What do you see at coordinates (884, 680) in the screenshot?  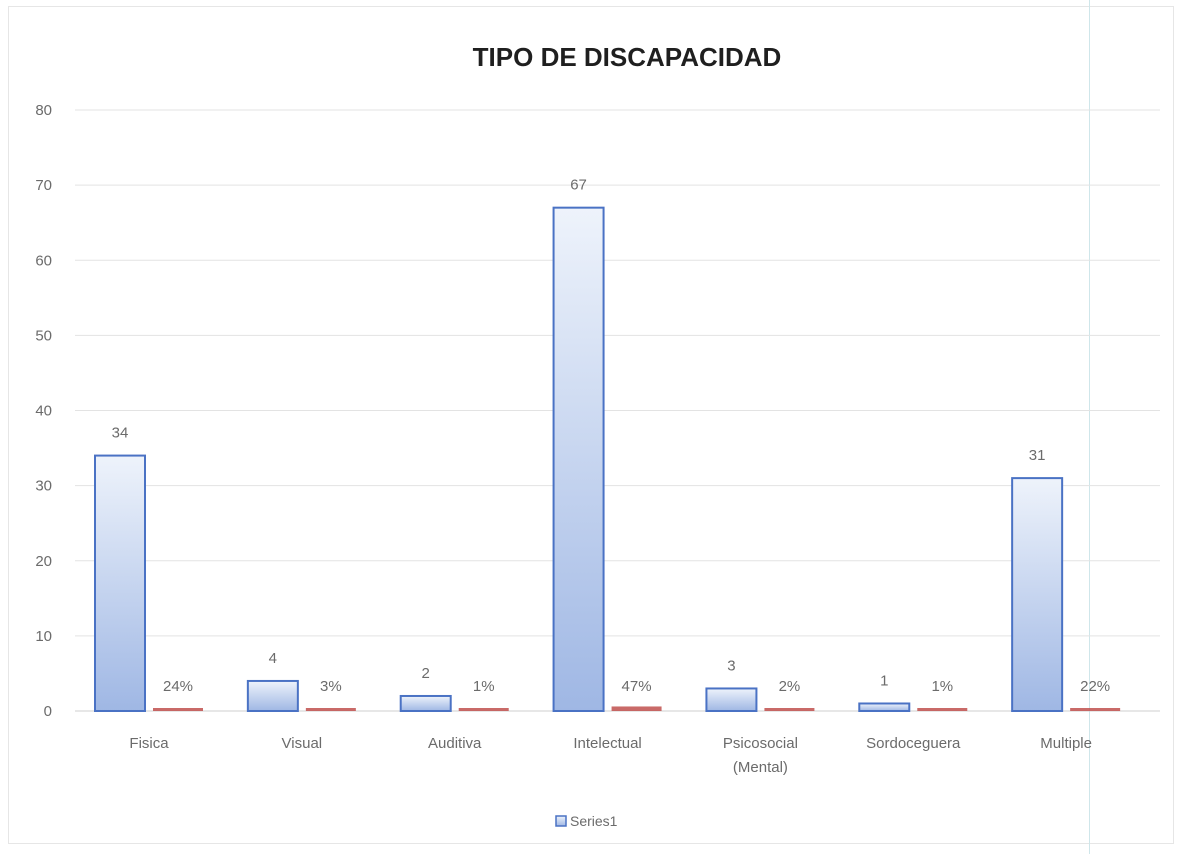 I see `data-label-series1: 1` at bounding box center [884, 680].